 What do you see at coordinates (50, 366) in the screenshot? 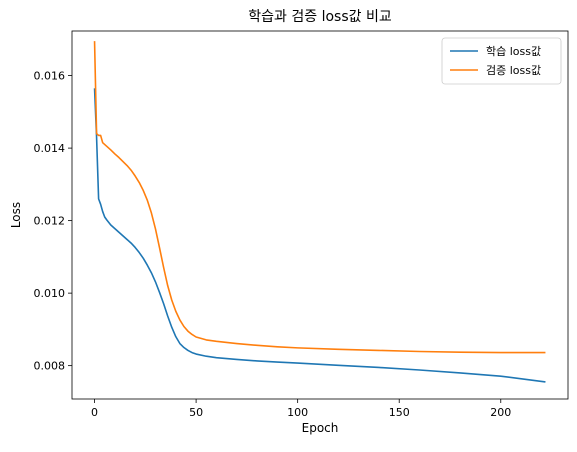
I see `y-tick-label-0: 0.008` at bounding box center [50, 366].